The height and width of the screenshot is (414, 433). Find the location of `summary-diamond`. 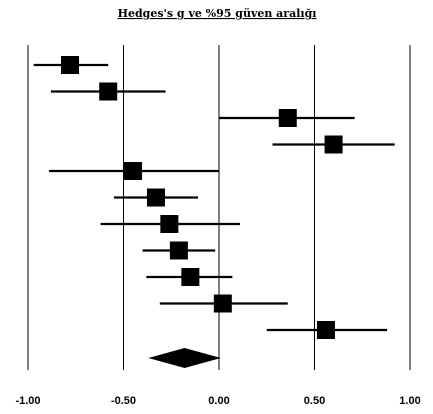

summary-diamond is located at coordinates (184, 358).